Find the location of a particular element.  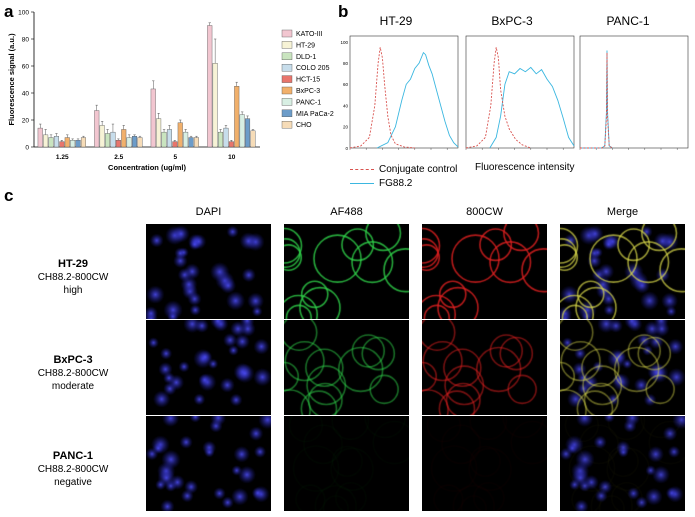

col-head-dapi: DAPI is located at coordinates (208, 212).